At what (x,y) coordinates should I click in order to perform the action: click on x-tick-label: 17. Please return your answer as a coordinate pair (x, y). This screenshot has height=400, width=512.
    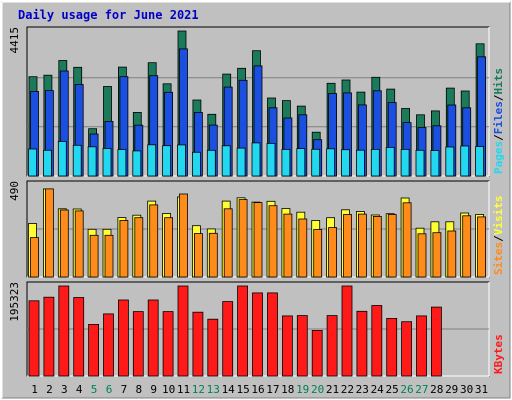
    Looking at the image, I should click on (272, 389).